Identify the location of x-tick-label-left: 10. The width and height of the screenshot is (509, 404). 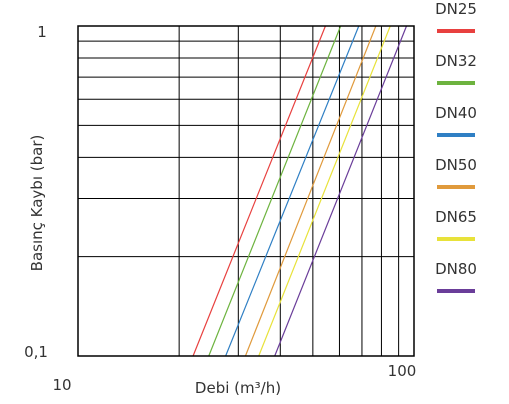
(61, 385).